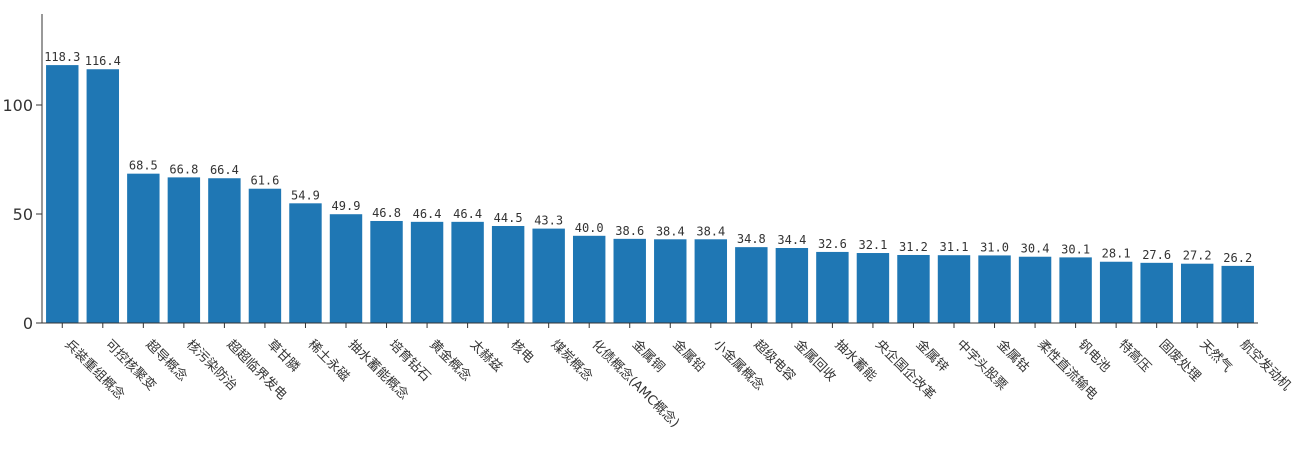 The width and height of the screenshot is (1305, 474). I want to click on data-label: 27.2, so click(1197, 256).